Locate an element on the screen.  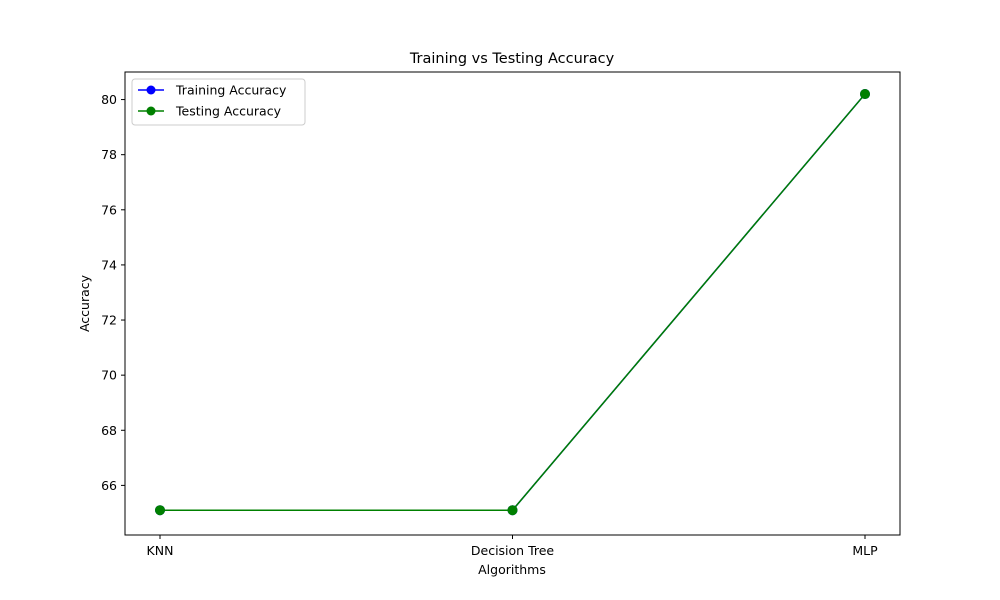
y-tick-label: 72 is located at coordinates (109, 320).